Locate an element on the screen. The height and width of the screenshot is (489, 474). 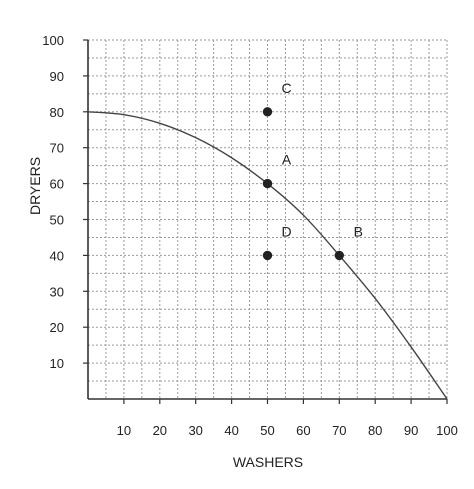
y-tick-label: 80 is located at coordinates (57, 112).